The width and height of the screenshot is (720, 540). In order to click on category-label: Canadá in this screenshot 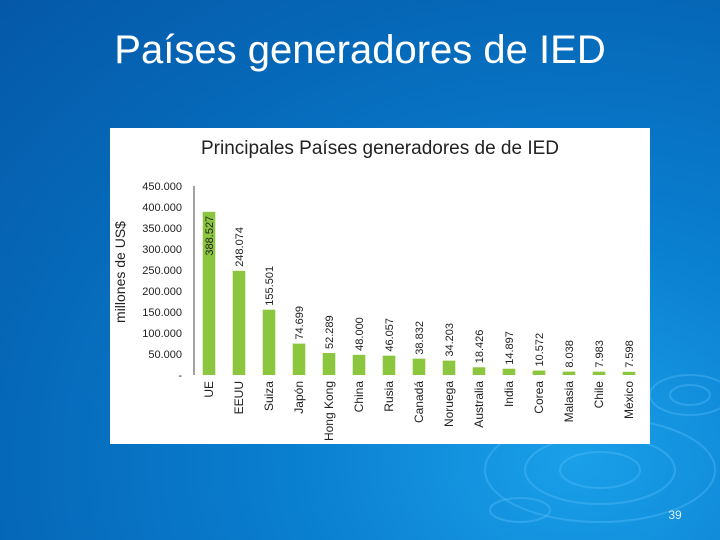, I will do `click(419, 402)`.